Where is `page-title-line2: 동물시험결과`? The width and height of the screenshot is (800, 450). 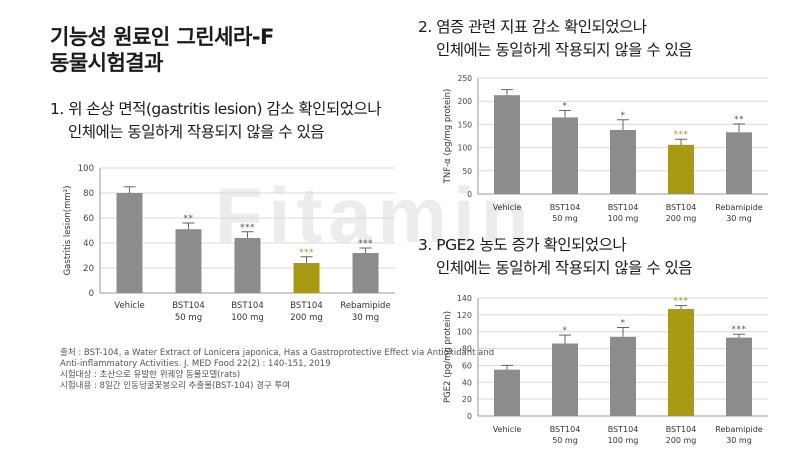
page-title-line2: 동물시험결과 is located at coordinates (106, 63).